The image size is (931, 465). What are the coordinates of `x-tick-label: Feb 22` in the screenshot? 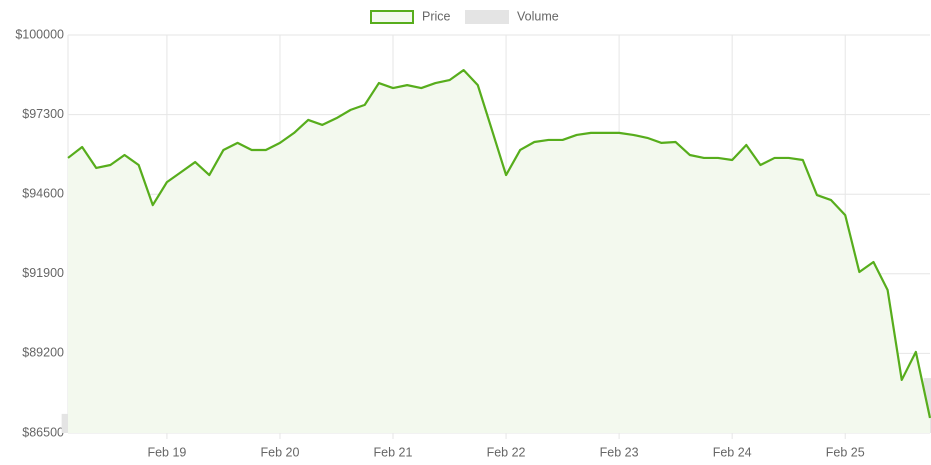 It's located at (506, 452).